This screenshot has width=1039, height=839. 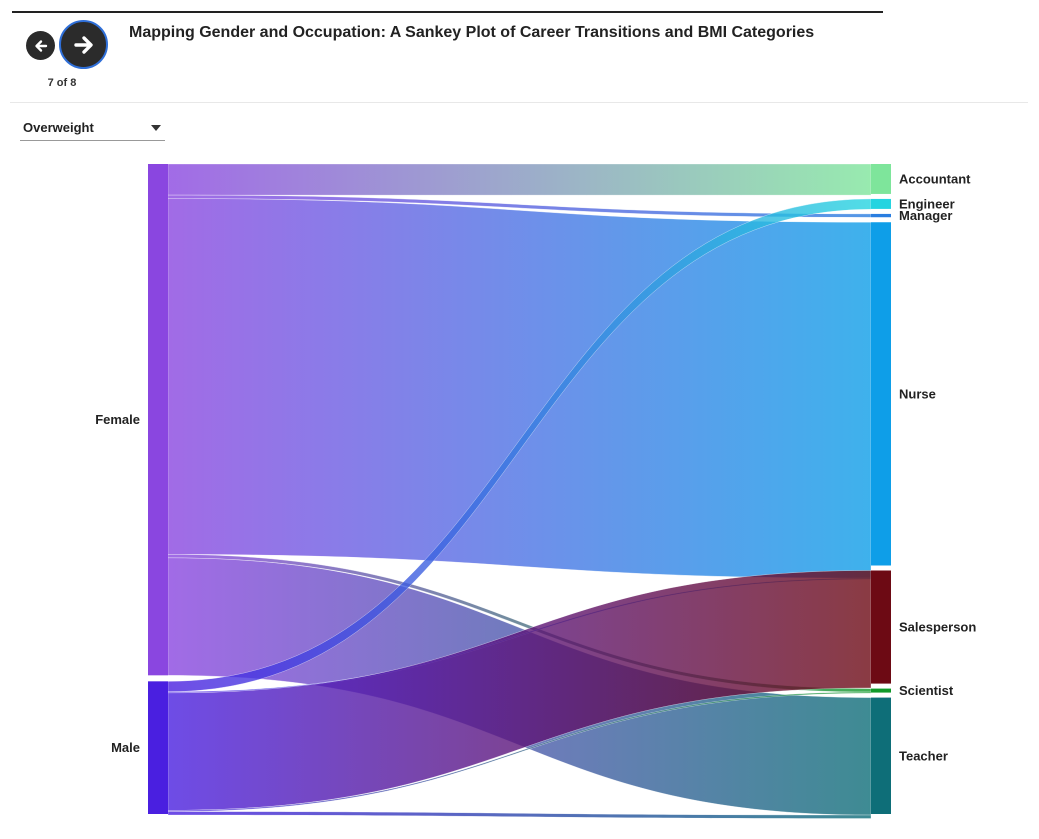 I want to click on node-label-female: Female, so click(x=117, y=419).